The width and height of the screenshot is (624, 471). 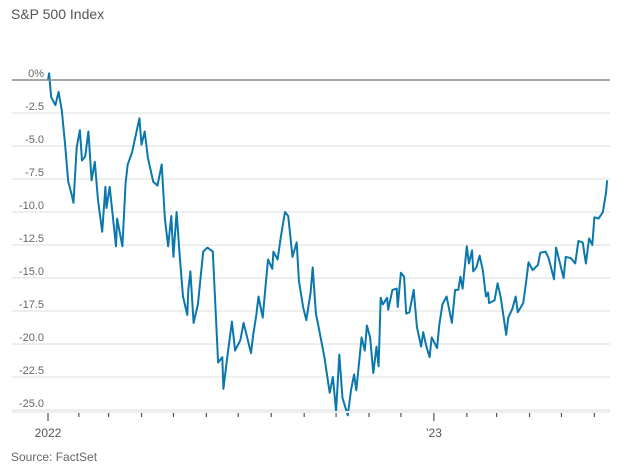 What do you see at coordinates (31, 305) in the screenshot?
I see `y-tick-label: -17.5` at bounding box center [31, 305].